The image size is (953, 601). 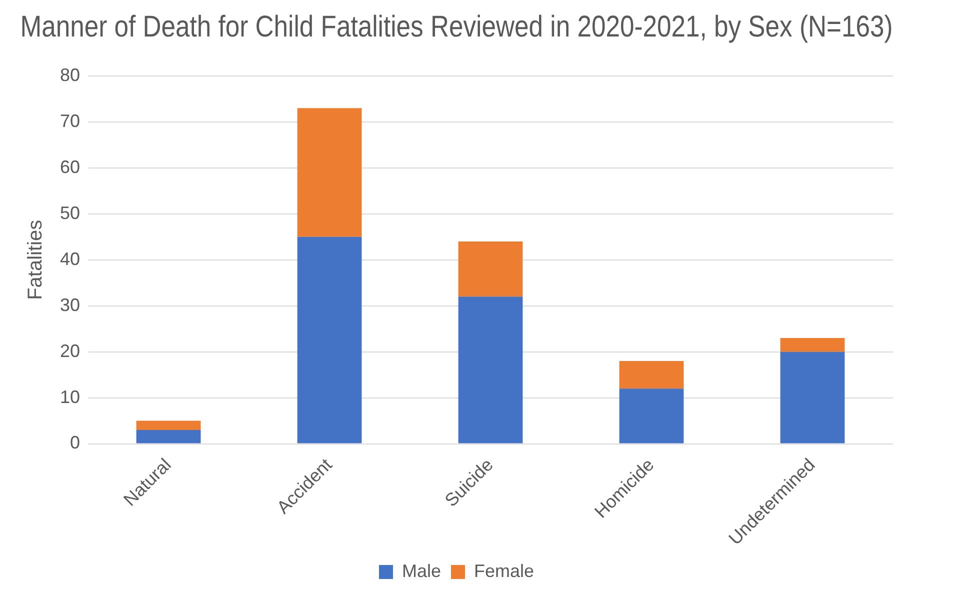 What do you see at coordinates (456, 26) in the screenshot?
I see `chart-title: Manner of Death for Child Fatalities Reviewed in 2020-2021, by Sex (N=163)` at bounding box center [456, 26].